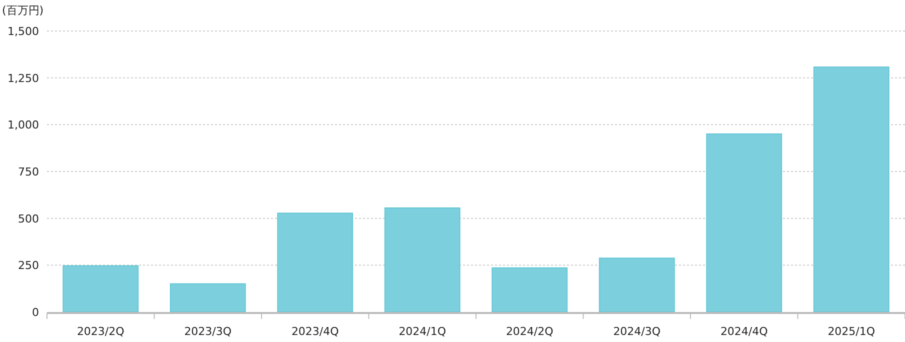  Describe the element at coordinates (23, 10) in the screenshot. I see `y-axis-title: (百万円)` at that location.